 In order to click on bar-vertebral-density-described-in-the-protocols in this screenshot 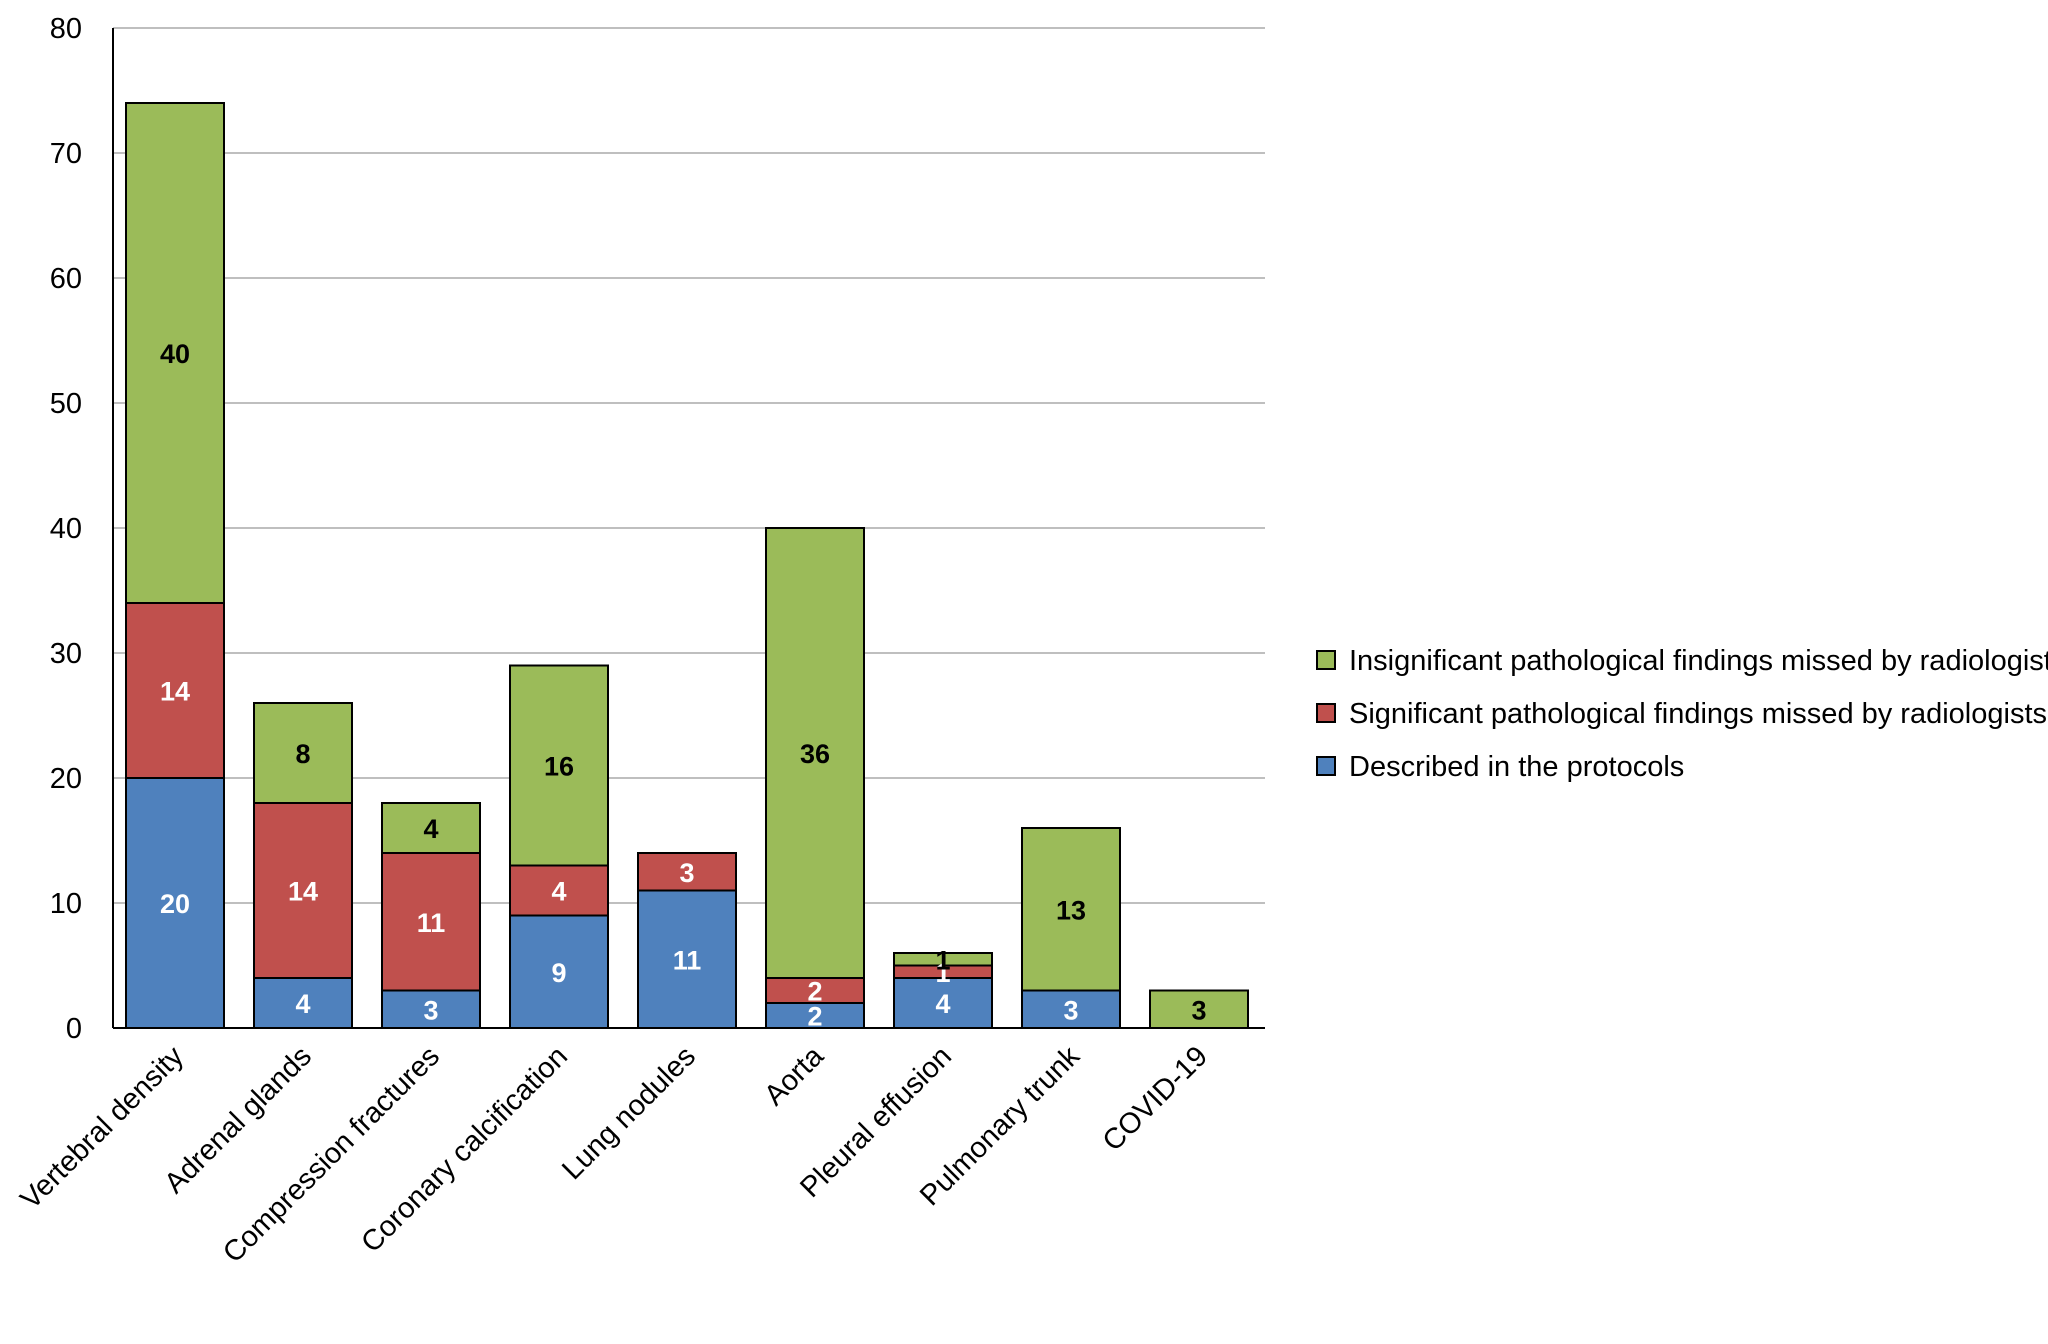, I will do `click(175, 903)`.